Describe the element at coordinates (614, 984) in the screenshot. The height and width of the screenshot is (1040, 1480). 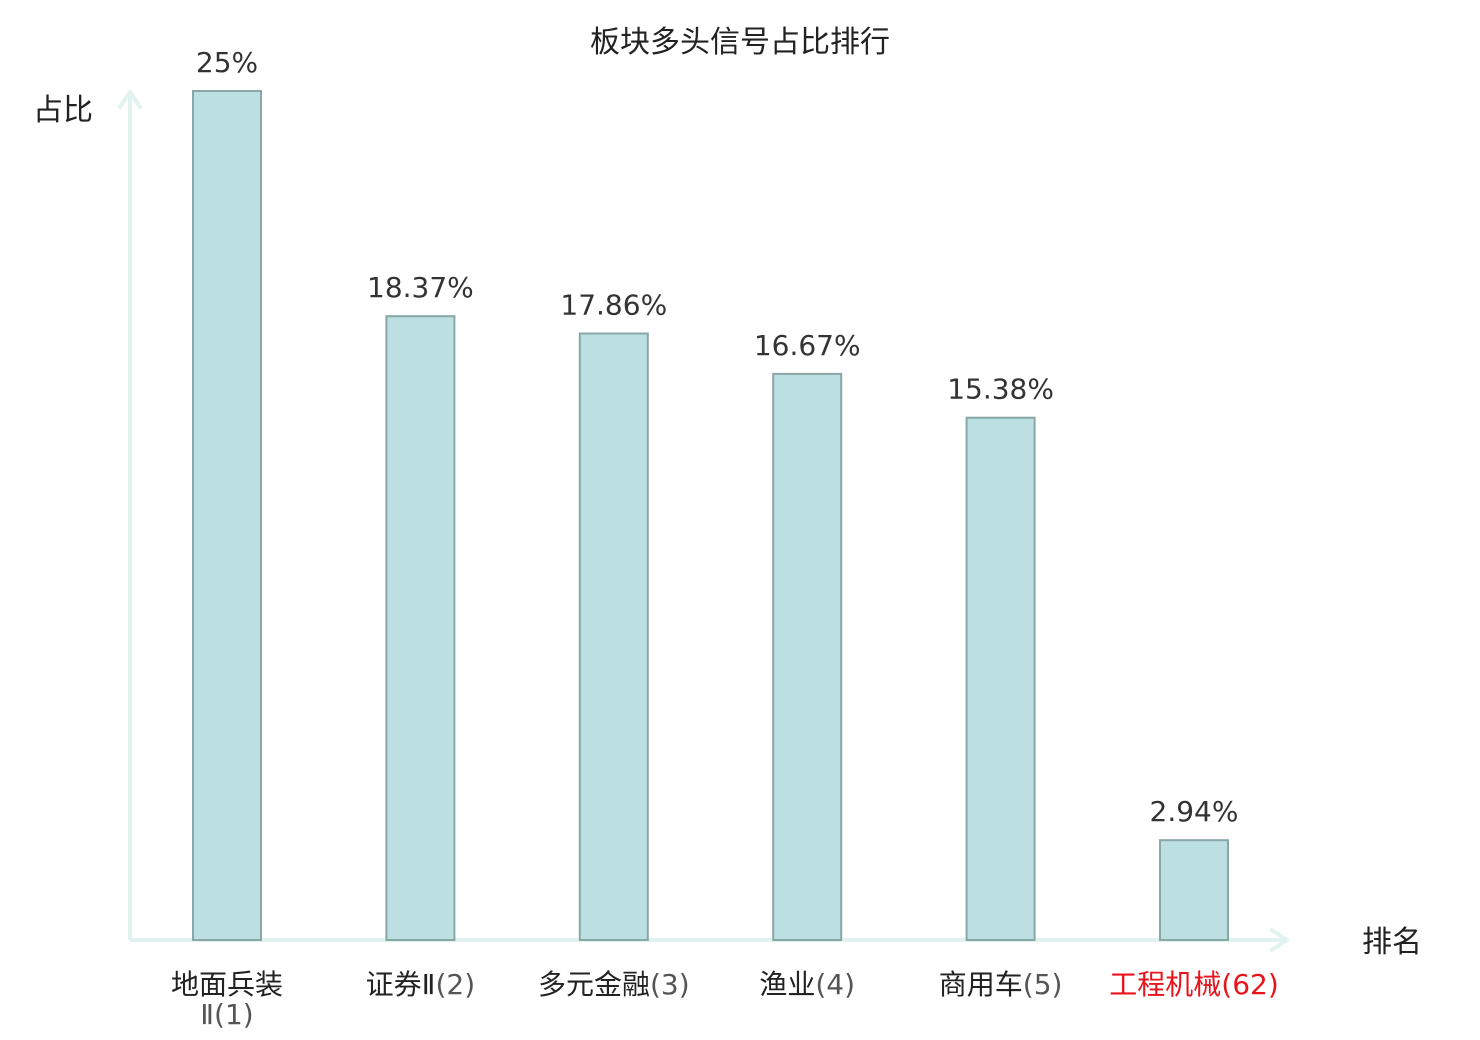
I see `category-label-3: 多元金融(3)` at that location.